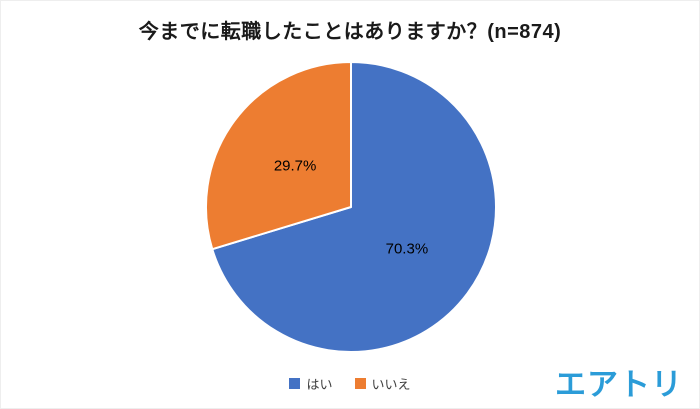 The width and height of the screenshot is (700, 409). What do you see at coordinates (319, 384) in the screenshot?
I see `legend-label: はい` at bounding box center [319, 384].